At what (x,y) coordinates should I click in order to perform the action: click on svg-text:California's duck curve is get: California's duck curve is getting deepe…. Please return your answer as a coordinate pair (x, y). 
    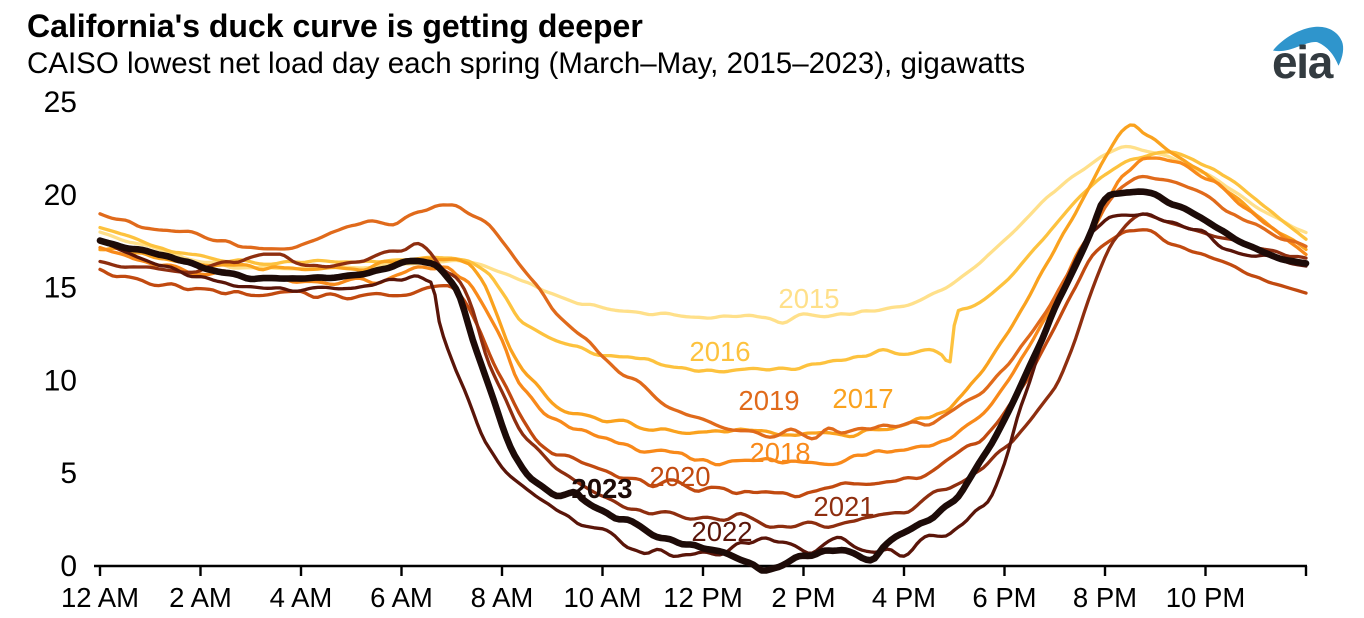
    Looking at the image, I should click on (335, 26).